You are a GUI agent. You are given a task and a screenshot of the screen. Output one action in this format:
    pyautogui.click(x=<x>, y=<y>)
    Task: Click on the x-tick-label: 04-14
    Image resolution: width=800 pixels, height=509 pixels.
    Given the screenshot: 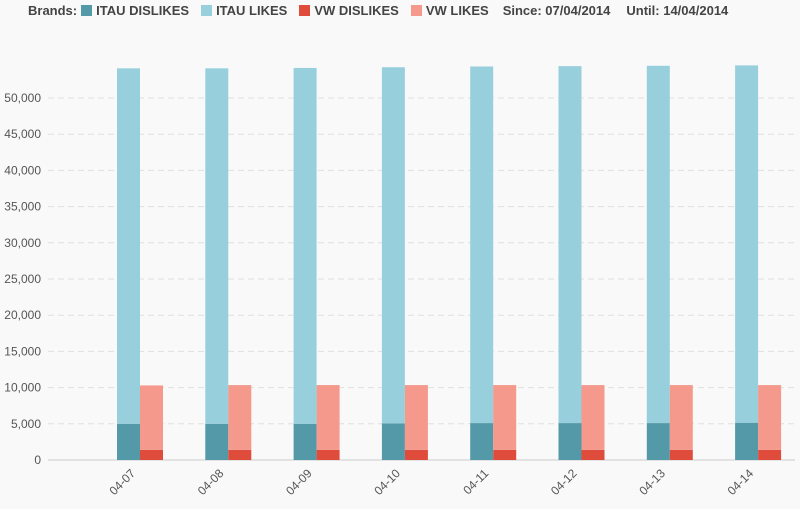 What is the action you would take?
    pyautogui.click(x=741, y=482)
    